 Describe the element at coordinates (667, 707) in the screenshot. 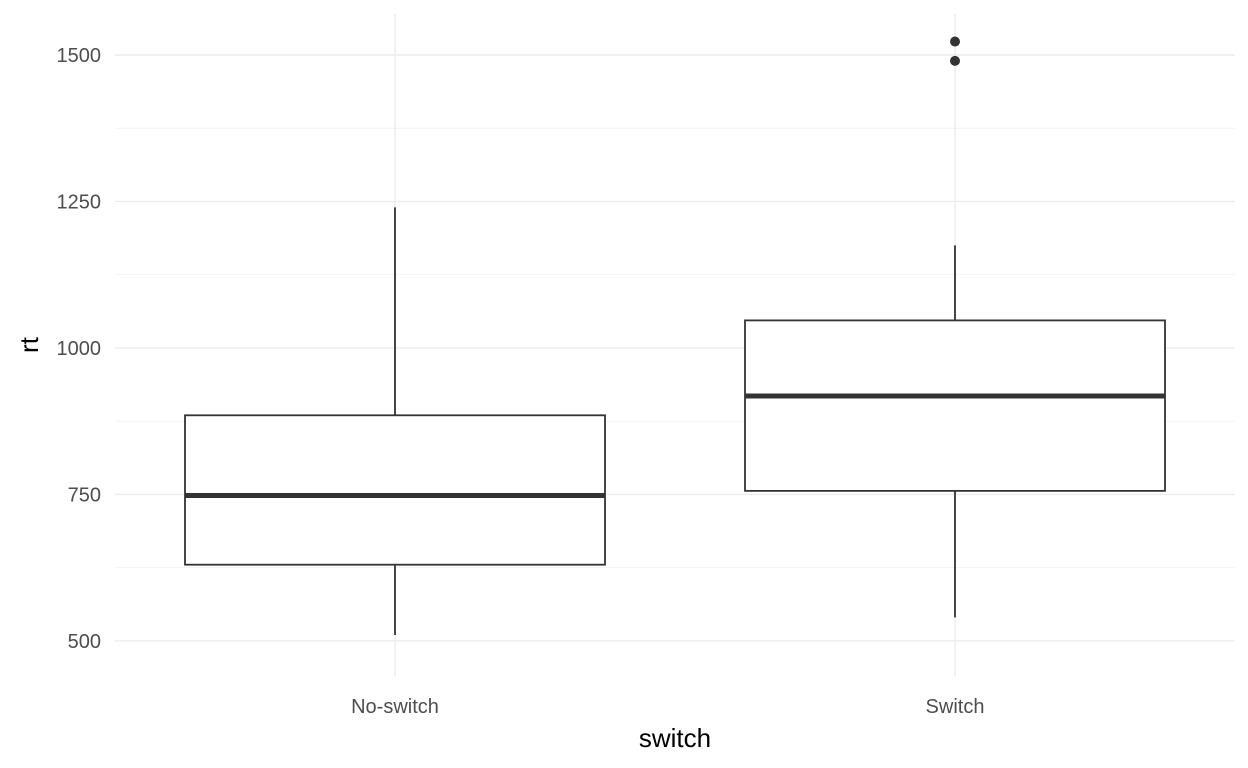

I see `x-axis-ticks: No-switch Switch` at that location.